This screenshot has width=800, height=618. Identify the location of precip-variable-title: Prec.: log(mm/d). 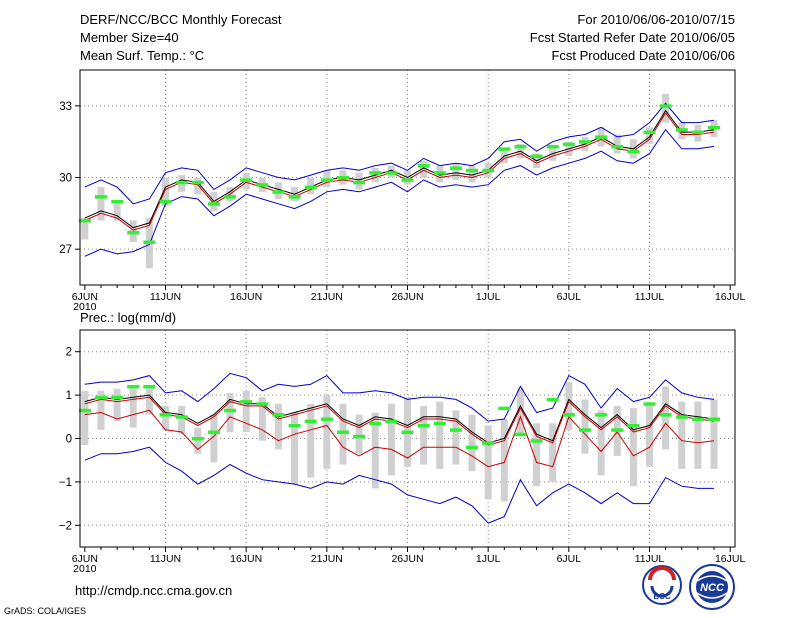
(128, 317).